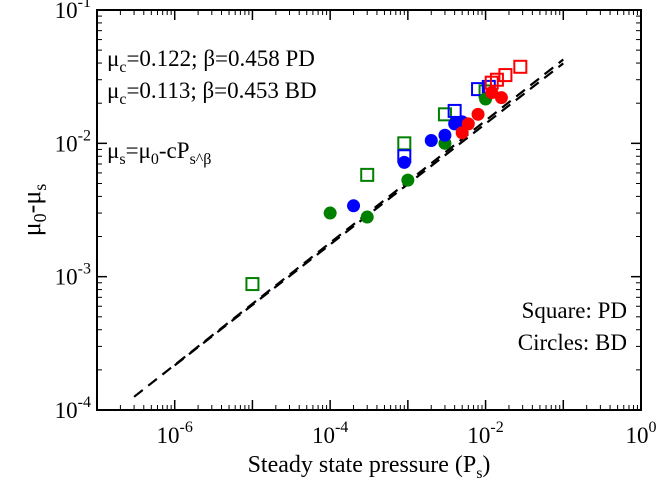 The height and width of the screenshot is (487, 658). What do you see at coordinates (212, 93) in the screenshot?
I see `fit-annotation-bd: μc=0.113; β=0.453 BD` at bounding box center [212, 93].